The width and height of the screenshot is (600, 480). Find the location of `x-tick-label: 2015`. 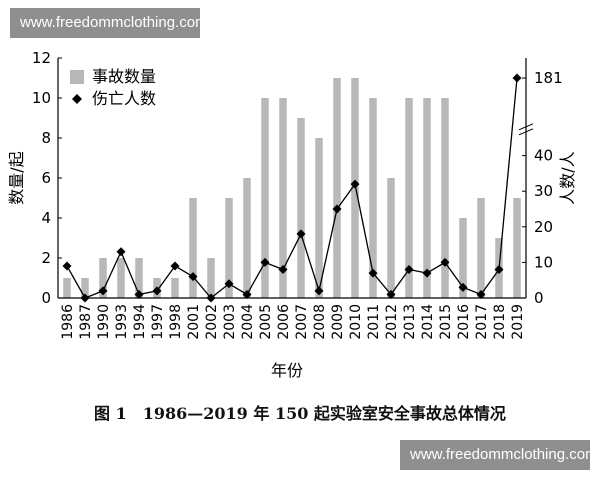

x-tick-label: 2015 is located at coordinates (446, 322).